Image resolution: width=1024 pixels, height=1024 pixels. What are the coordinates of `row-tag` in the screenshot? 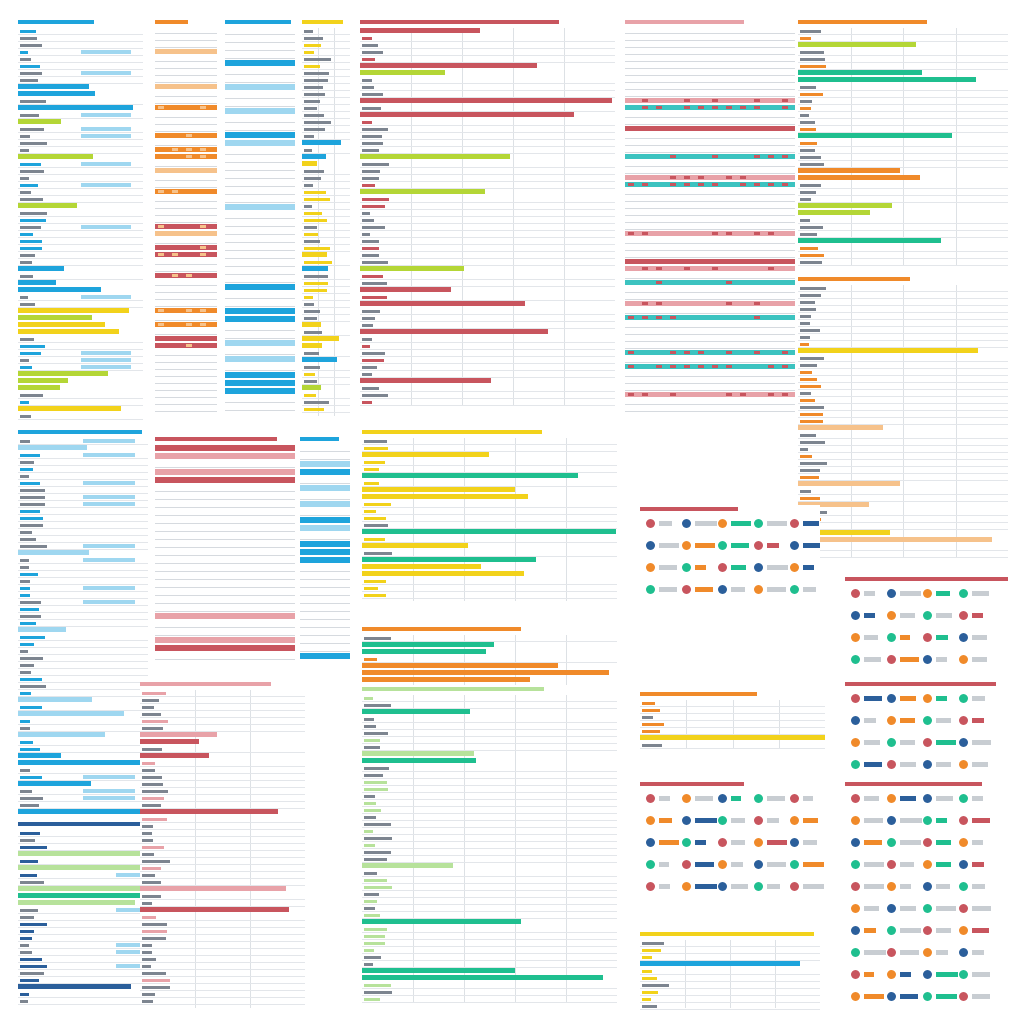 It's located at (106, 52).